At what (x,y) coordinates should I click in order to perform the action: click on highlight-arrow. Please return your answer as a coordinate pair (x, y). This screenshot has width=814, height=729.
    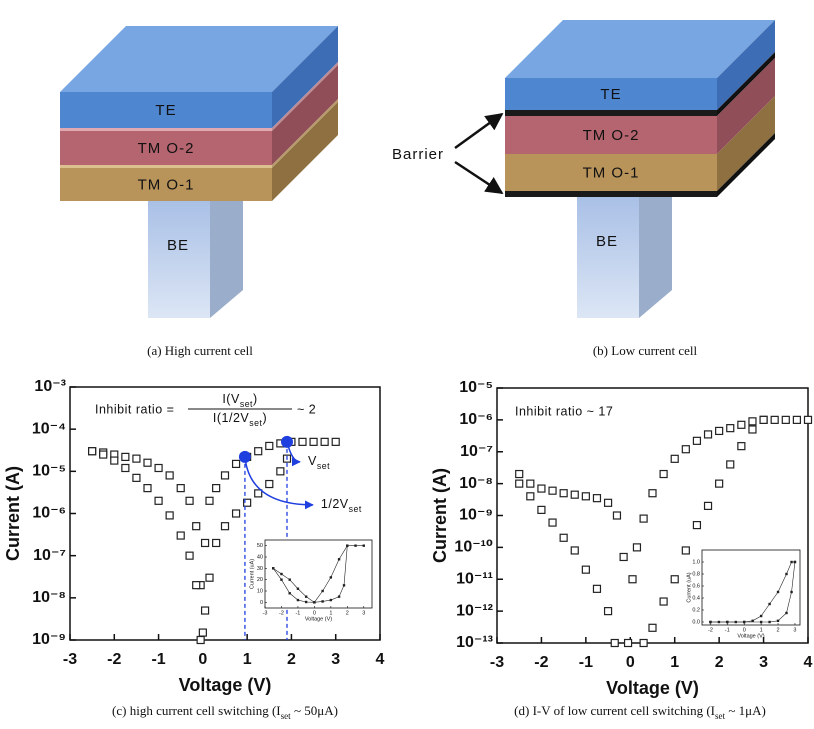
    Looking at the image, I should click on (279, 483).